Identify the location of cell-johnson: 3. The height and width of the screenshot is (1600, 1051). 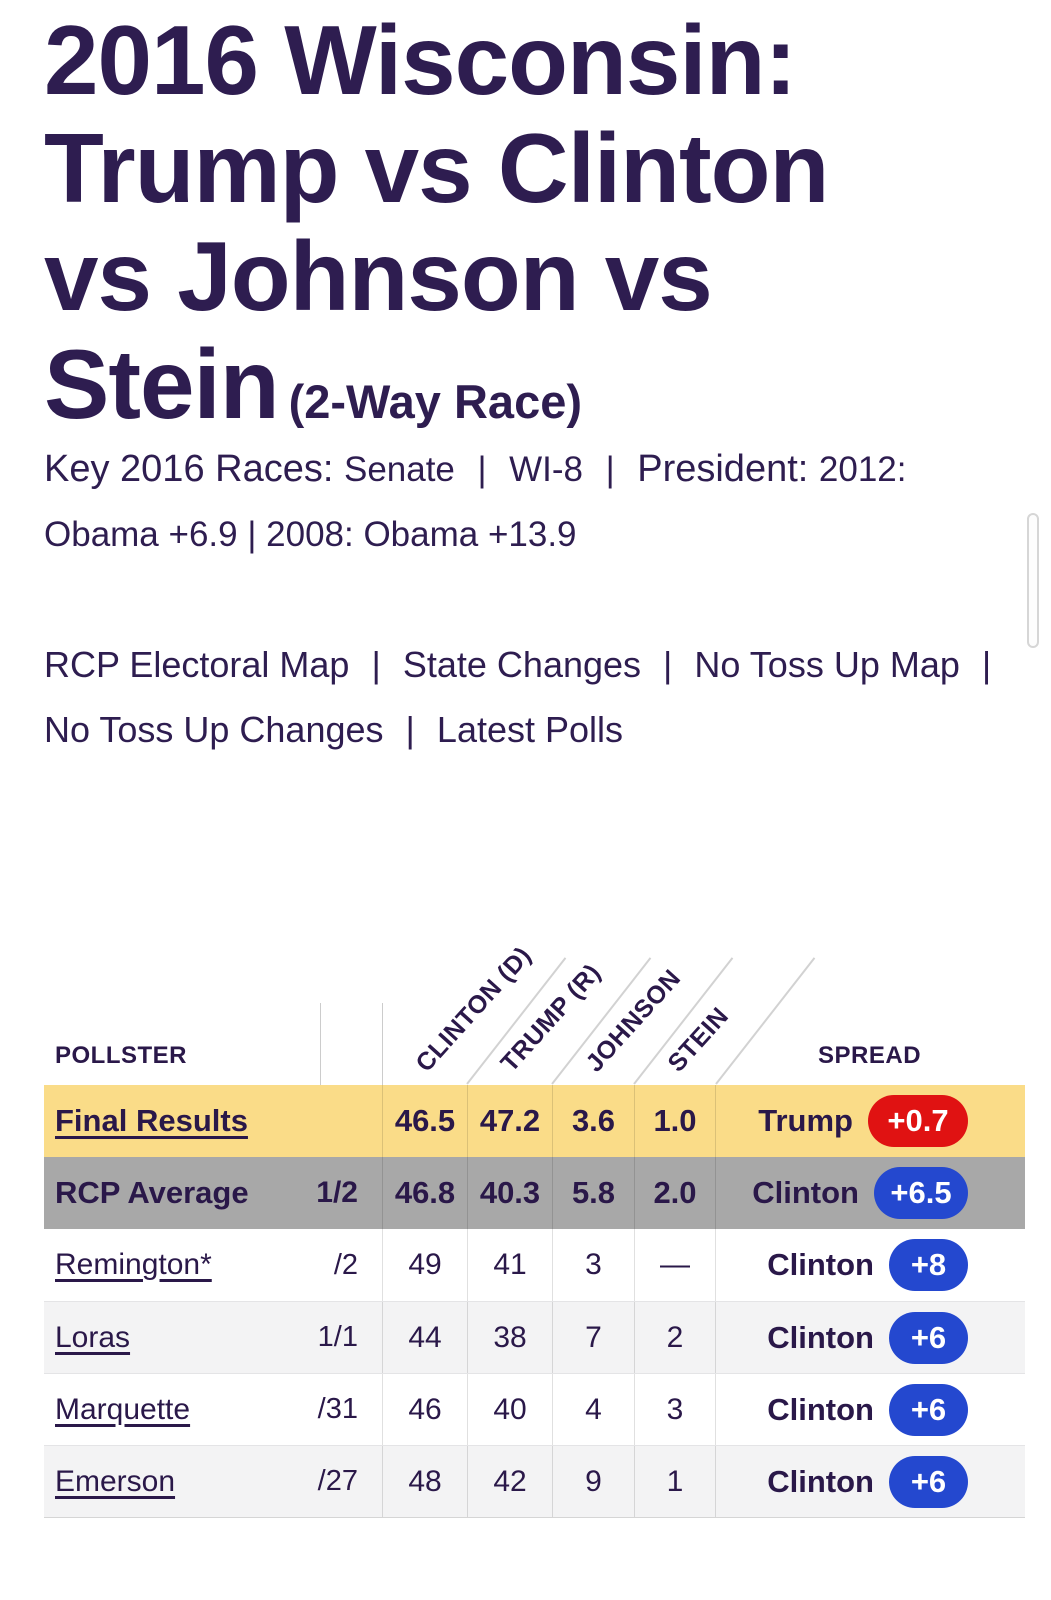
(593, 1265).